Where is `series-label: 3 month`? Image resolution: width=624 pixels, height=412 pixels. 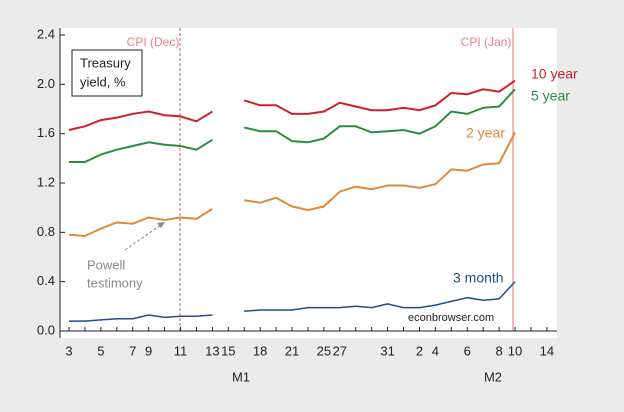
series-label: 3 month is located at coordinates (478, 278).